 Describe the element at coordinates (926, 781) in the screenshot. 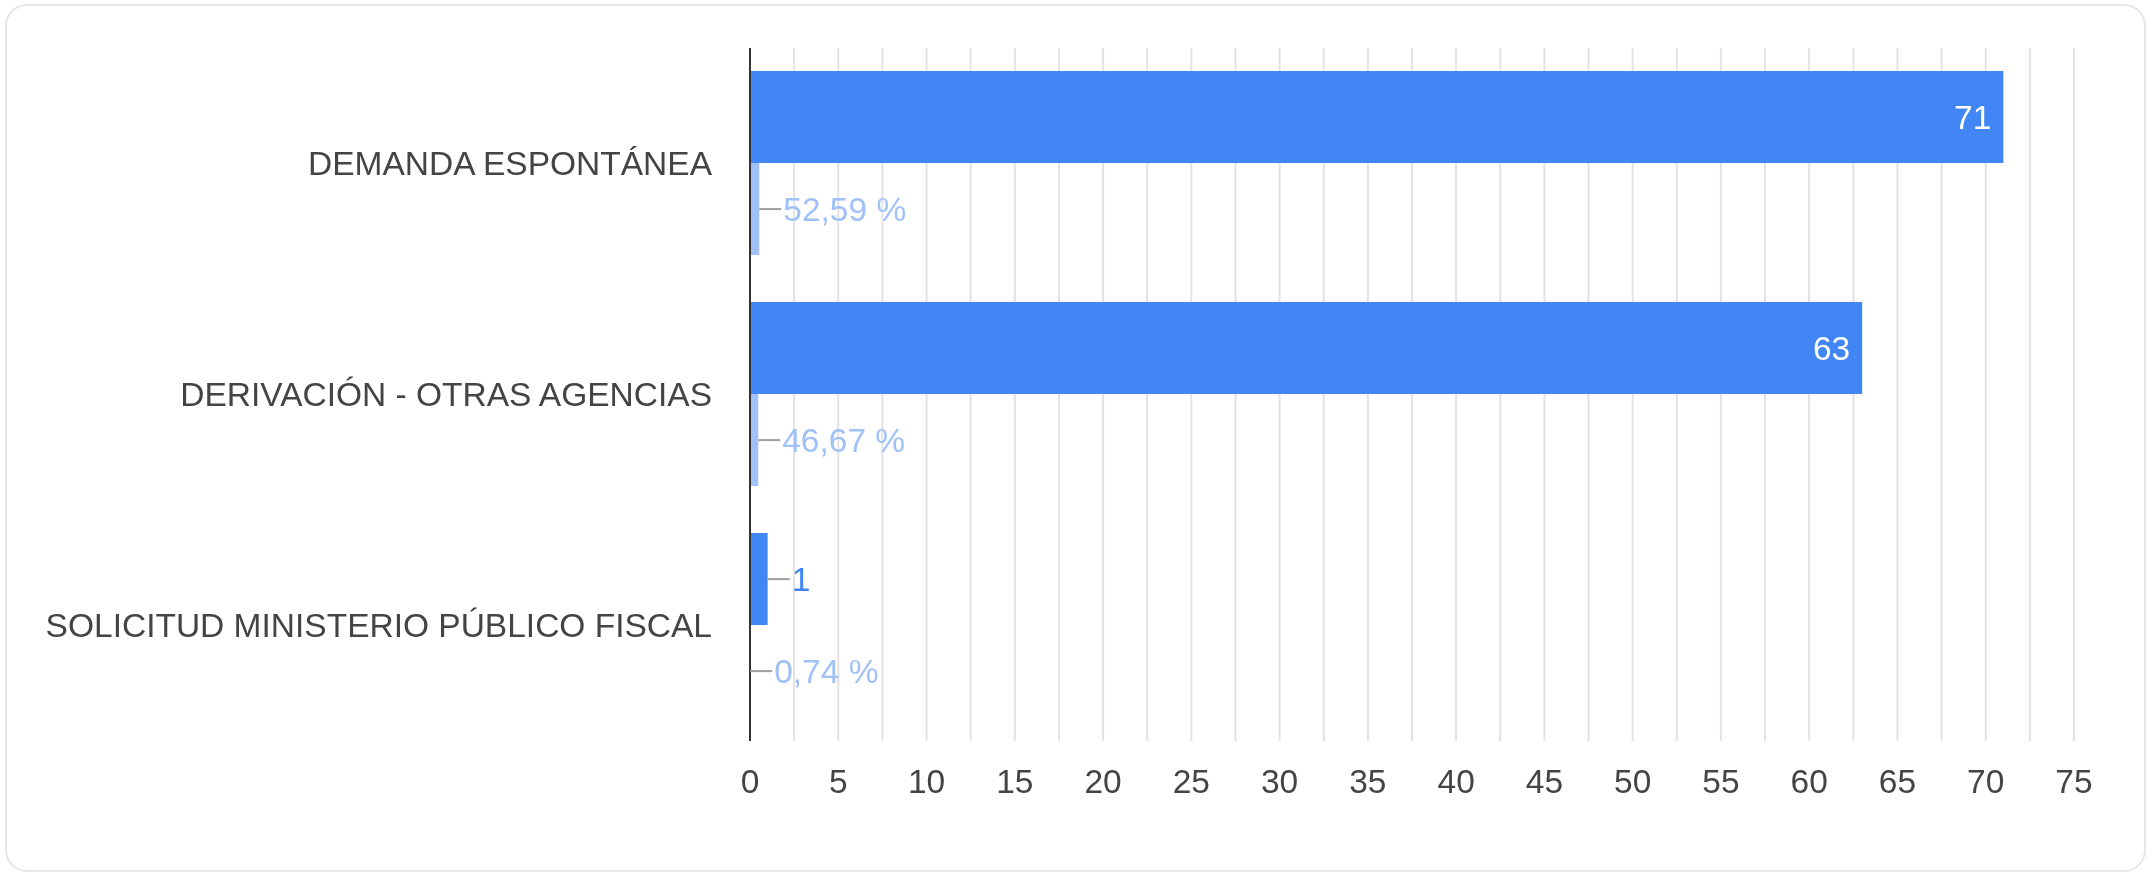

I see `x-tick-label: 10` at that location.